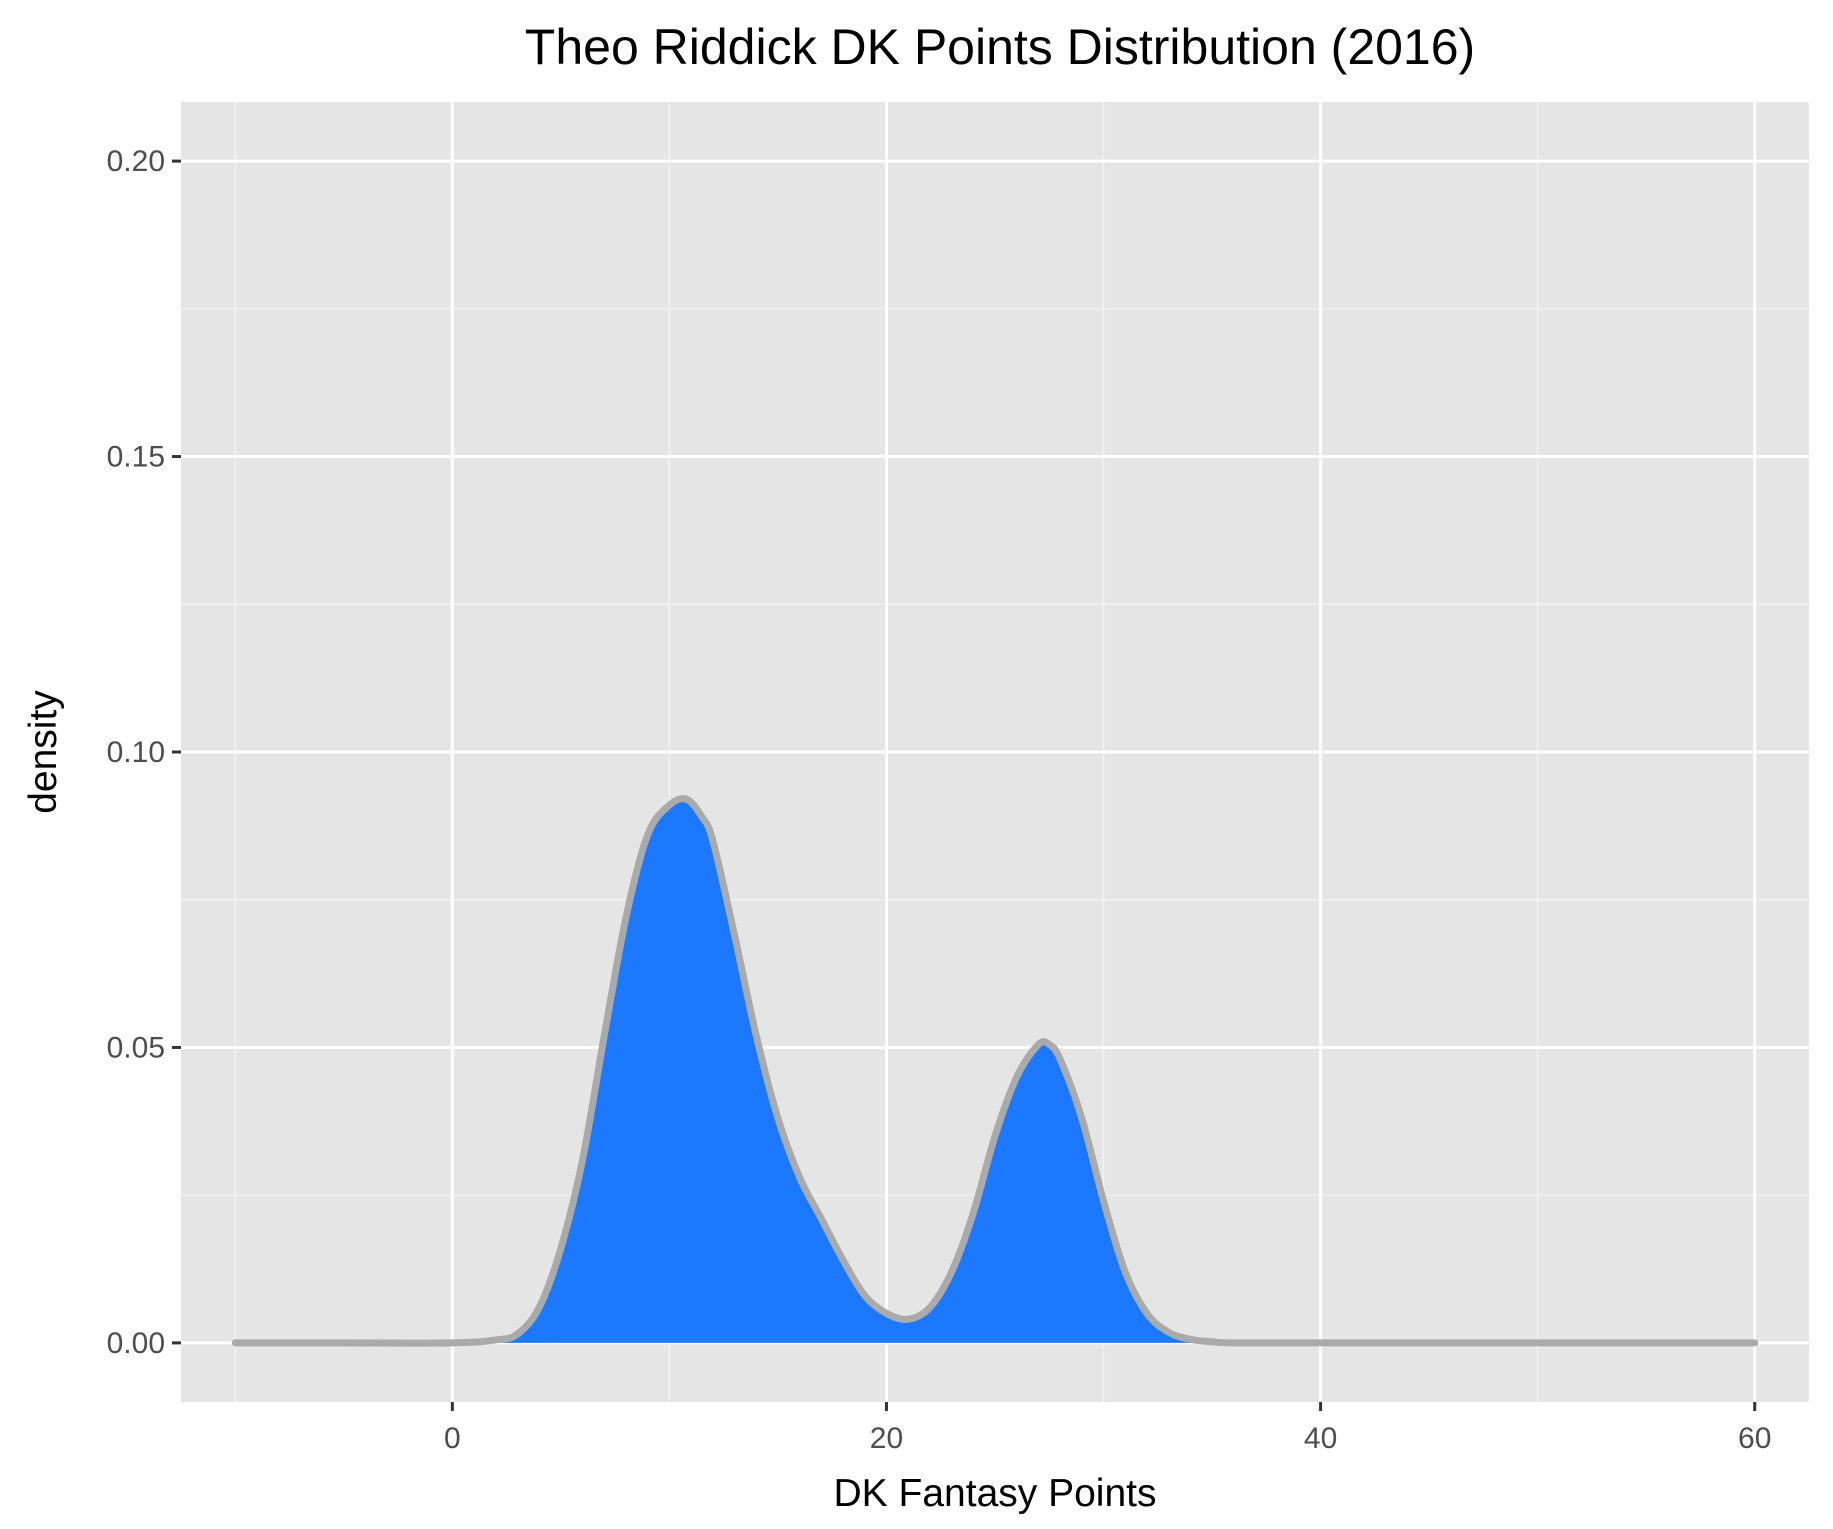 The height and width of the screenshot is (1529, 1833). I want to click on x-tick-label: 20, so click(886, 1438).